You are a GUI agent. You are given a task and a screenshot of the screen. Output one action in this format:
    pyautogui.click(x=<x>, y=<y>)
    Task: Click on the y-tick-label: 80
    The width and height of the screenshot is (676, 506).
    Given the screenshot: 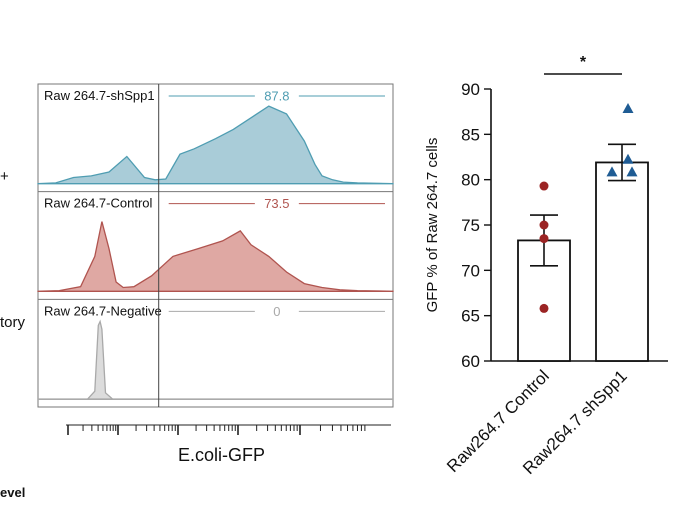 What is the action you would take?
    pyautogui.click(x=470, y=180)
    